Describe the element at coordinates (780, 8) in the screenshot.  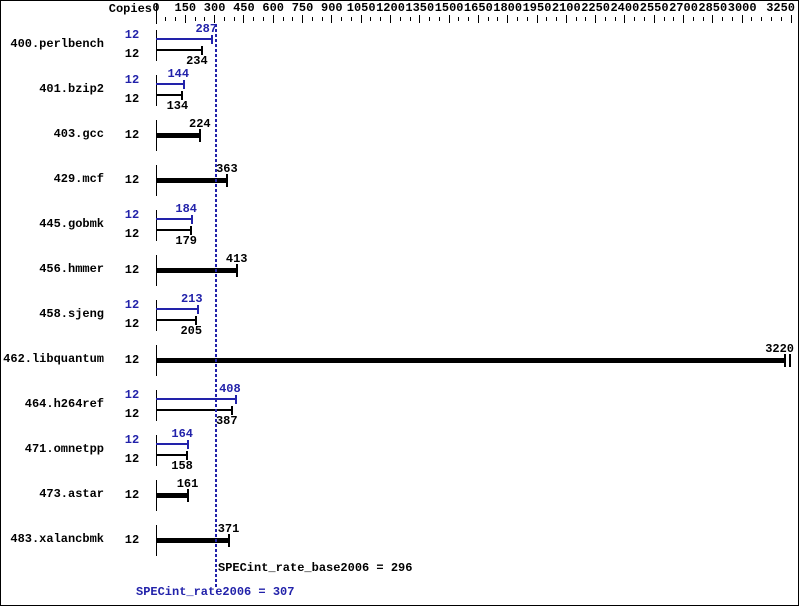
I see `axis-tick-label: 3250` at that location.